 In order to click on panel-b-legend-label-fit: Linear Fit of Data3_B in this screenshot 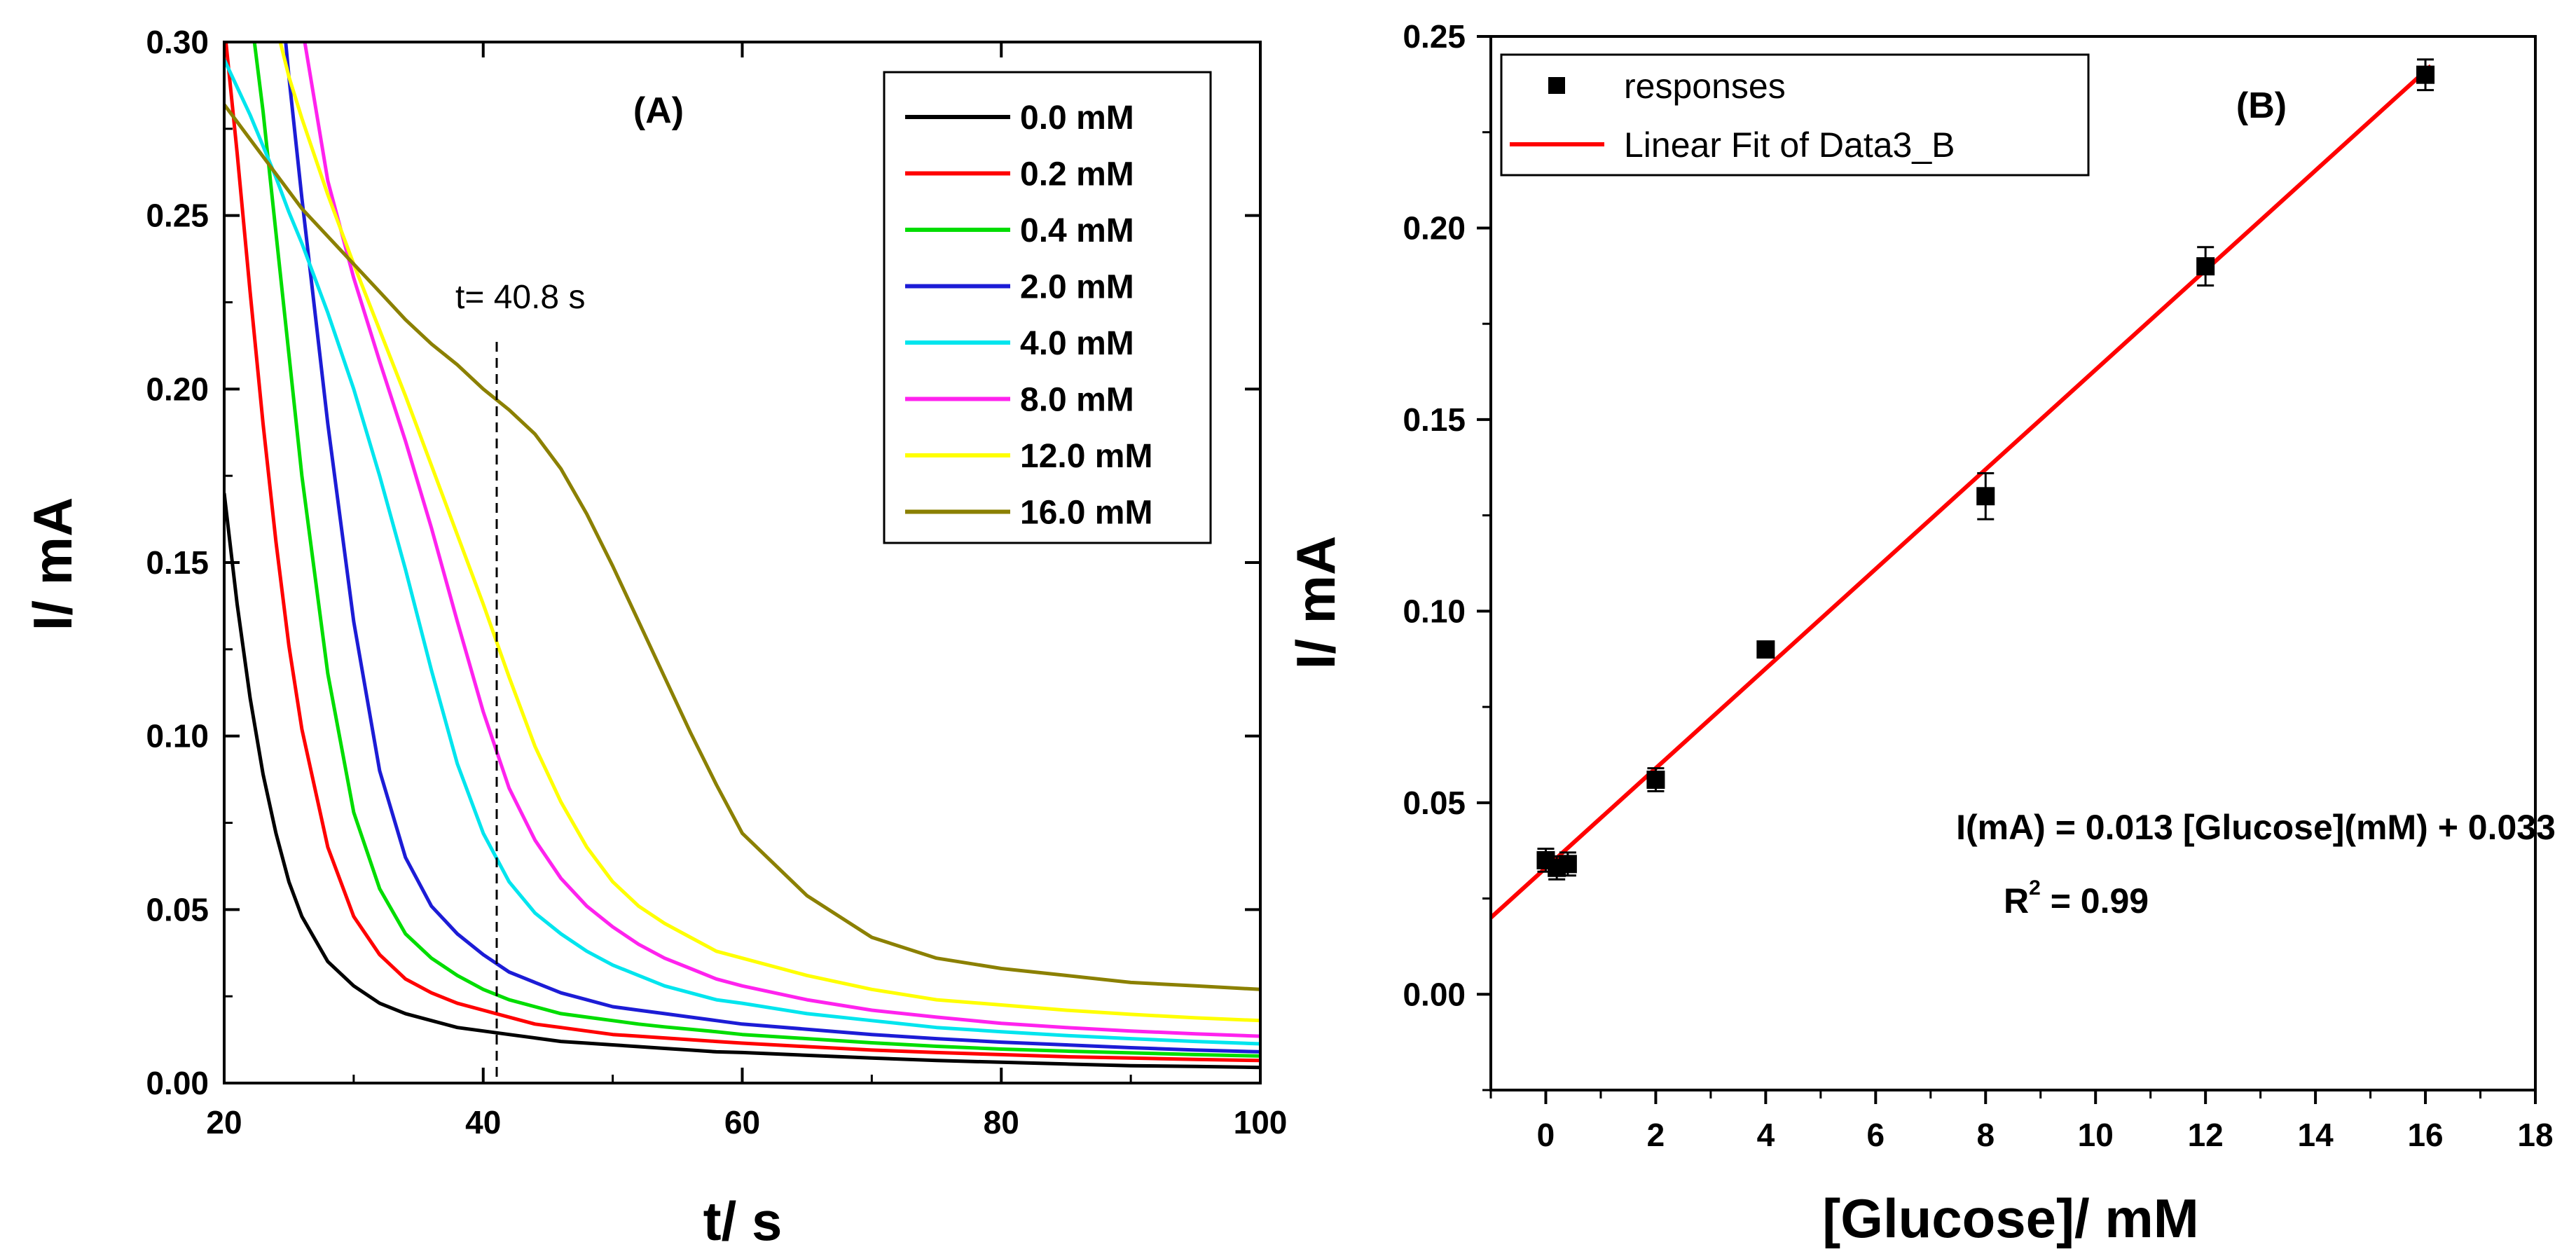, I will do `click(1789, 145)`.